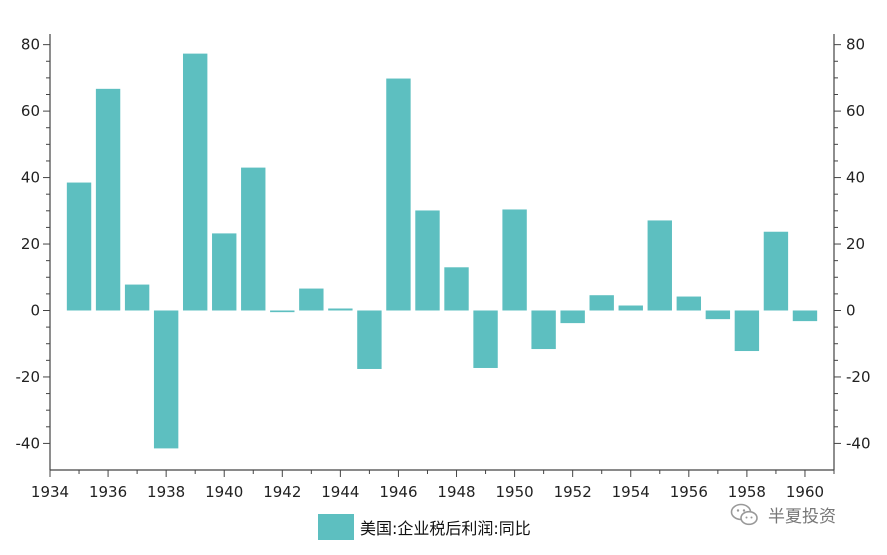  Describe the element at coordinates (855, 111) in the screenshot. I see `y-tick-label-right: 60` at that location.